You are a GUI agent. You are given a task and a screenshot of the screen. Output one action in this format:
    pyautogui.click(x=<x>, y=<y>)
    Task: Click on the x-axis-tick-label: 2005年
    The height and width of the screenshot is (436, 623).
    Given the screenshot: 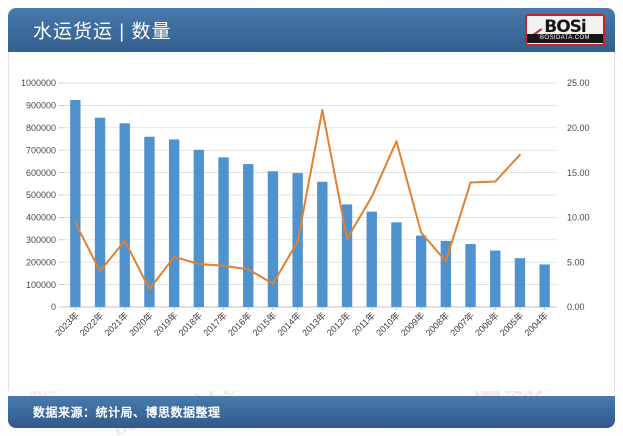 What is the action you would take?
    pyautogui.click(x=511, y=324)
    